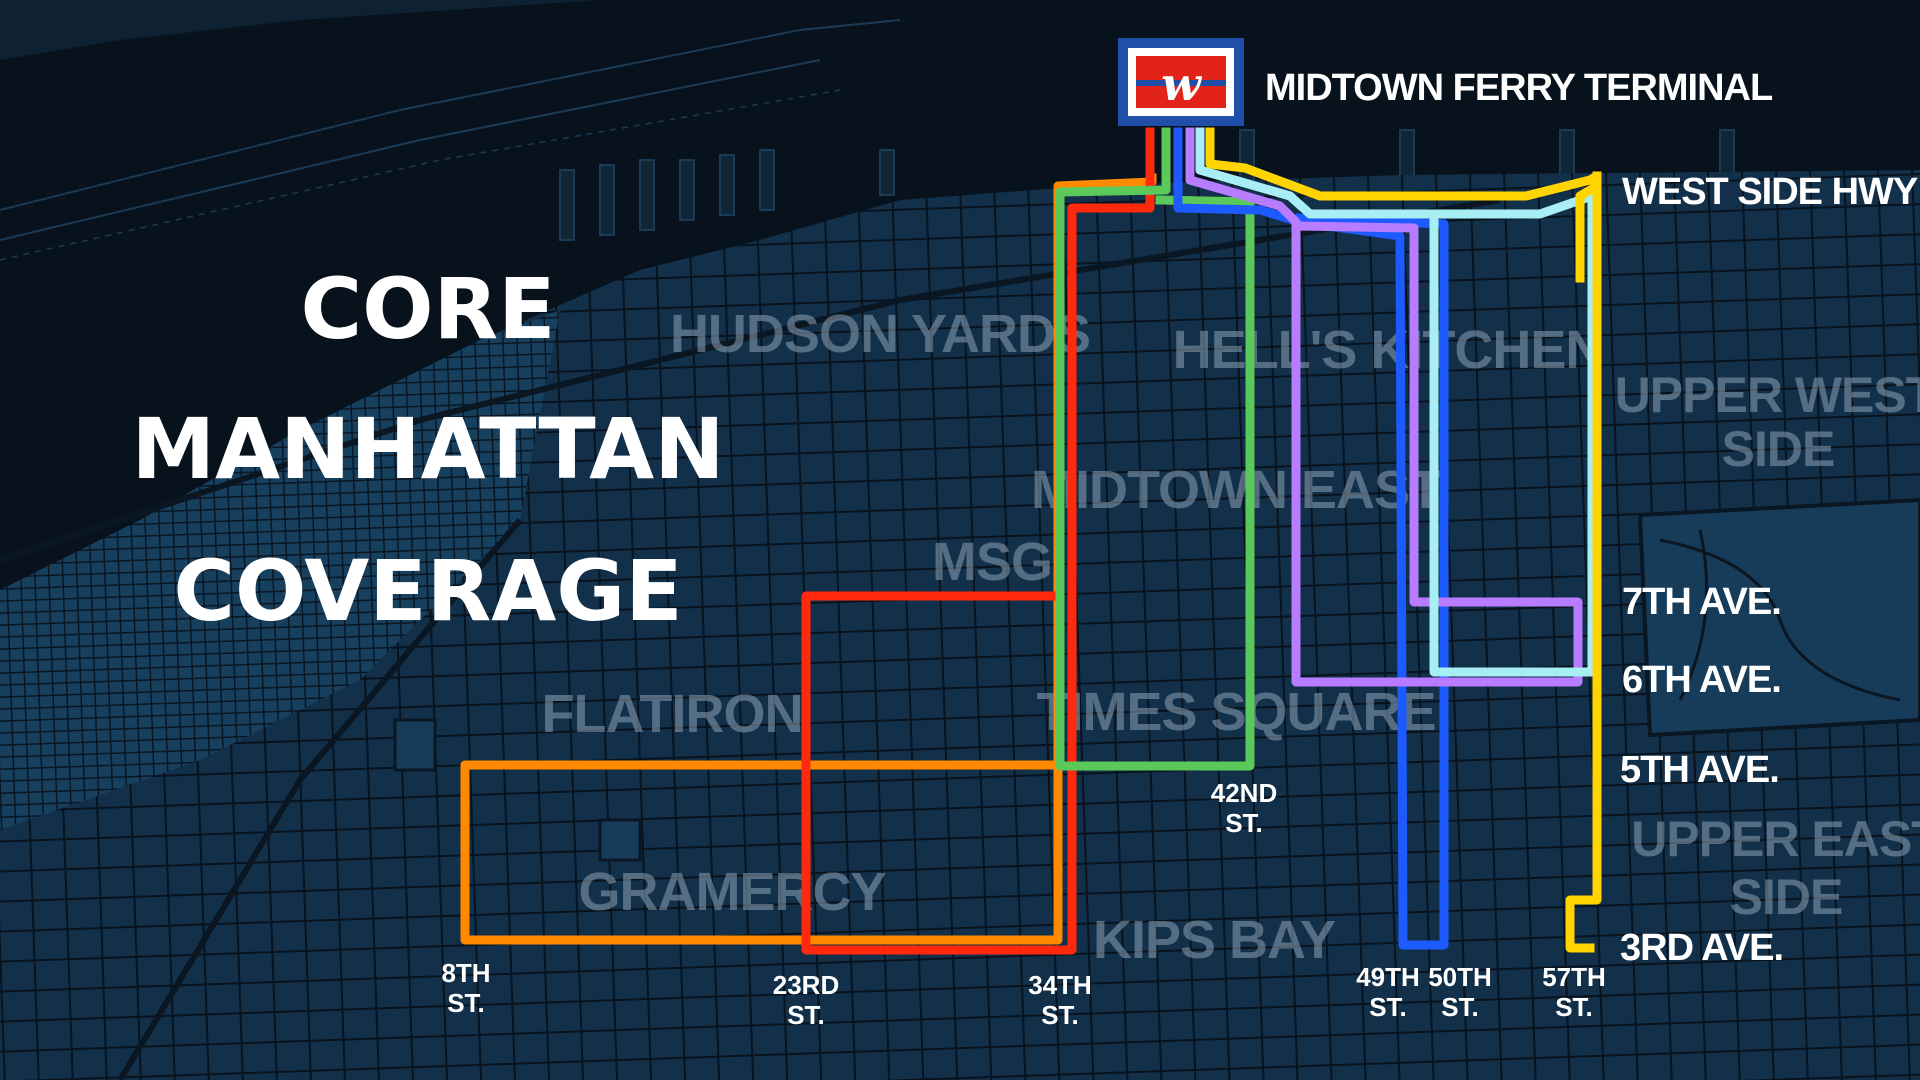 The image size is (1920, 1080). Describe the element at coordinates (427, 309) in the screenshot. I see `title-line-1: CORE` at that location.